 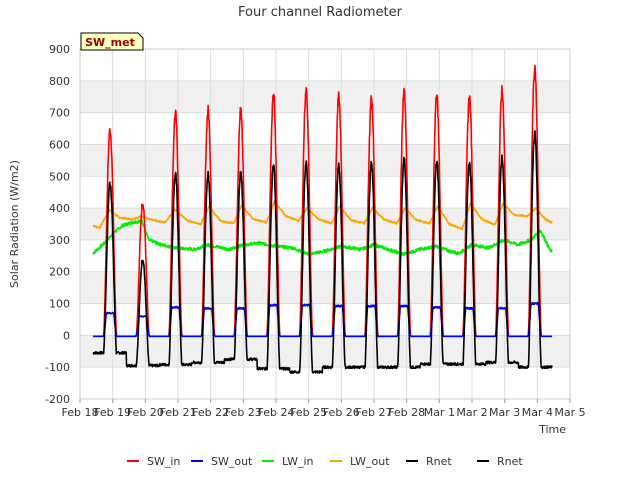 What do you see at coordinates (243, 412) in the screenshot?
I see `x-tick-label: Feb 23` at bounding box center [243, 412].